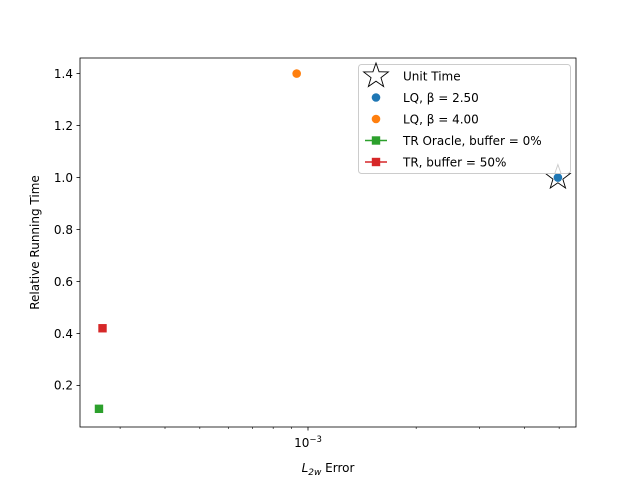  I want to click on x-axis-ticks: 10−3, so click(339, 438).